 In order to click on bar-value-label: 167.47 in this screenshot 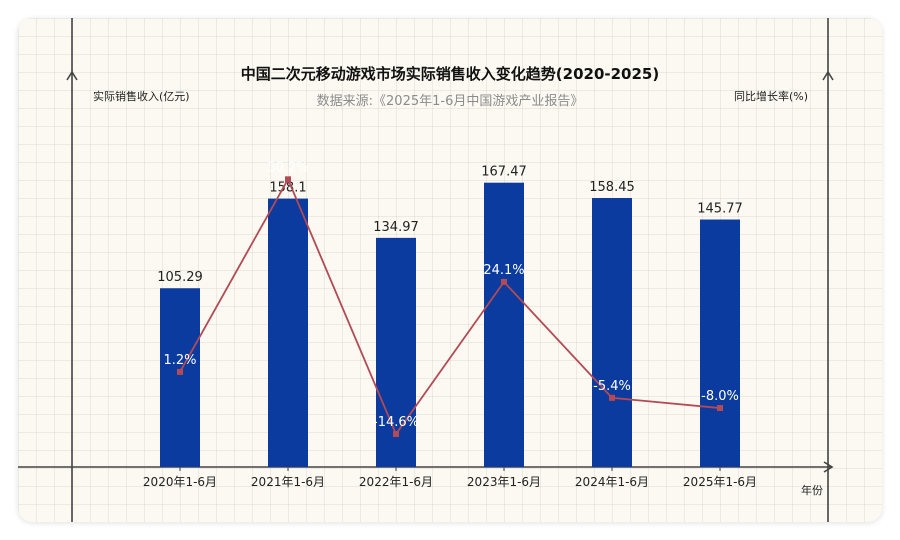, I will do `click(504, 172)`.